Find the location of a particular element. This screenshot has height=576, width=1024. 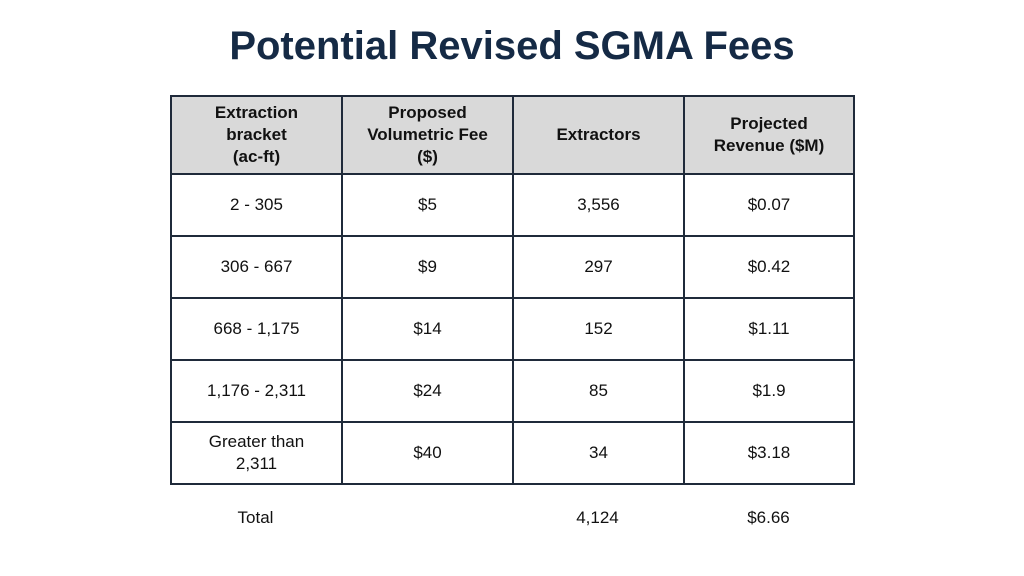

total-row: Total 4,124 $6.66 is located at coordinates (511, 518).